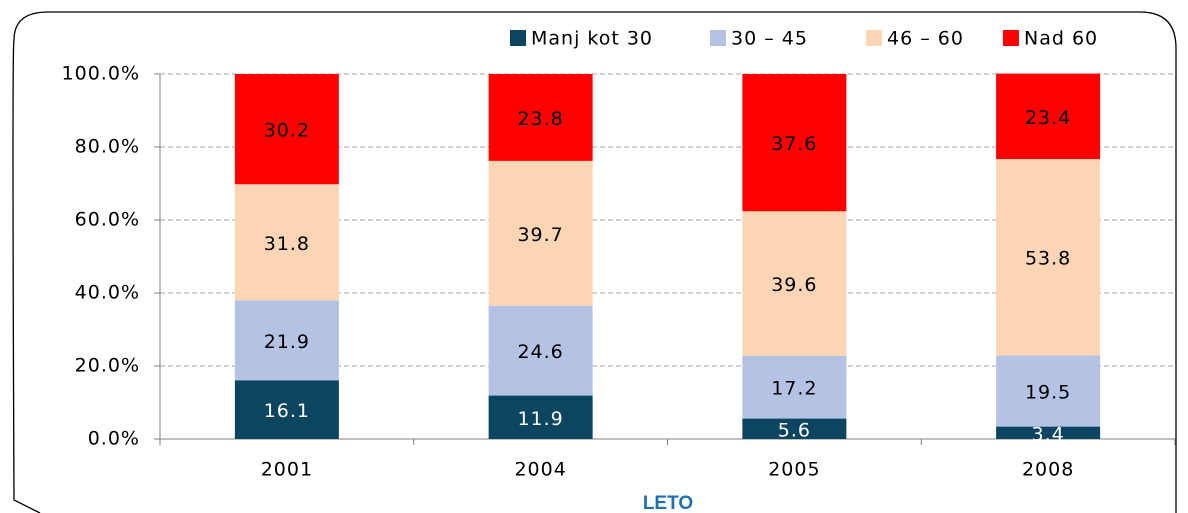  I want to click on data-label: 24.6, so click(540, 352).